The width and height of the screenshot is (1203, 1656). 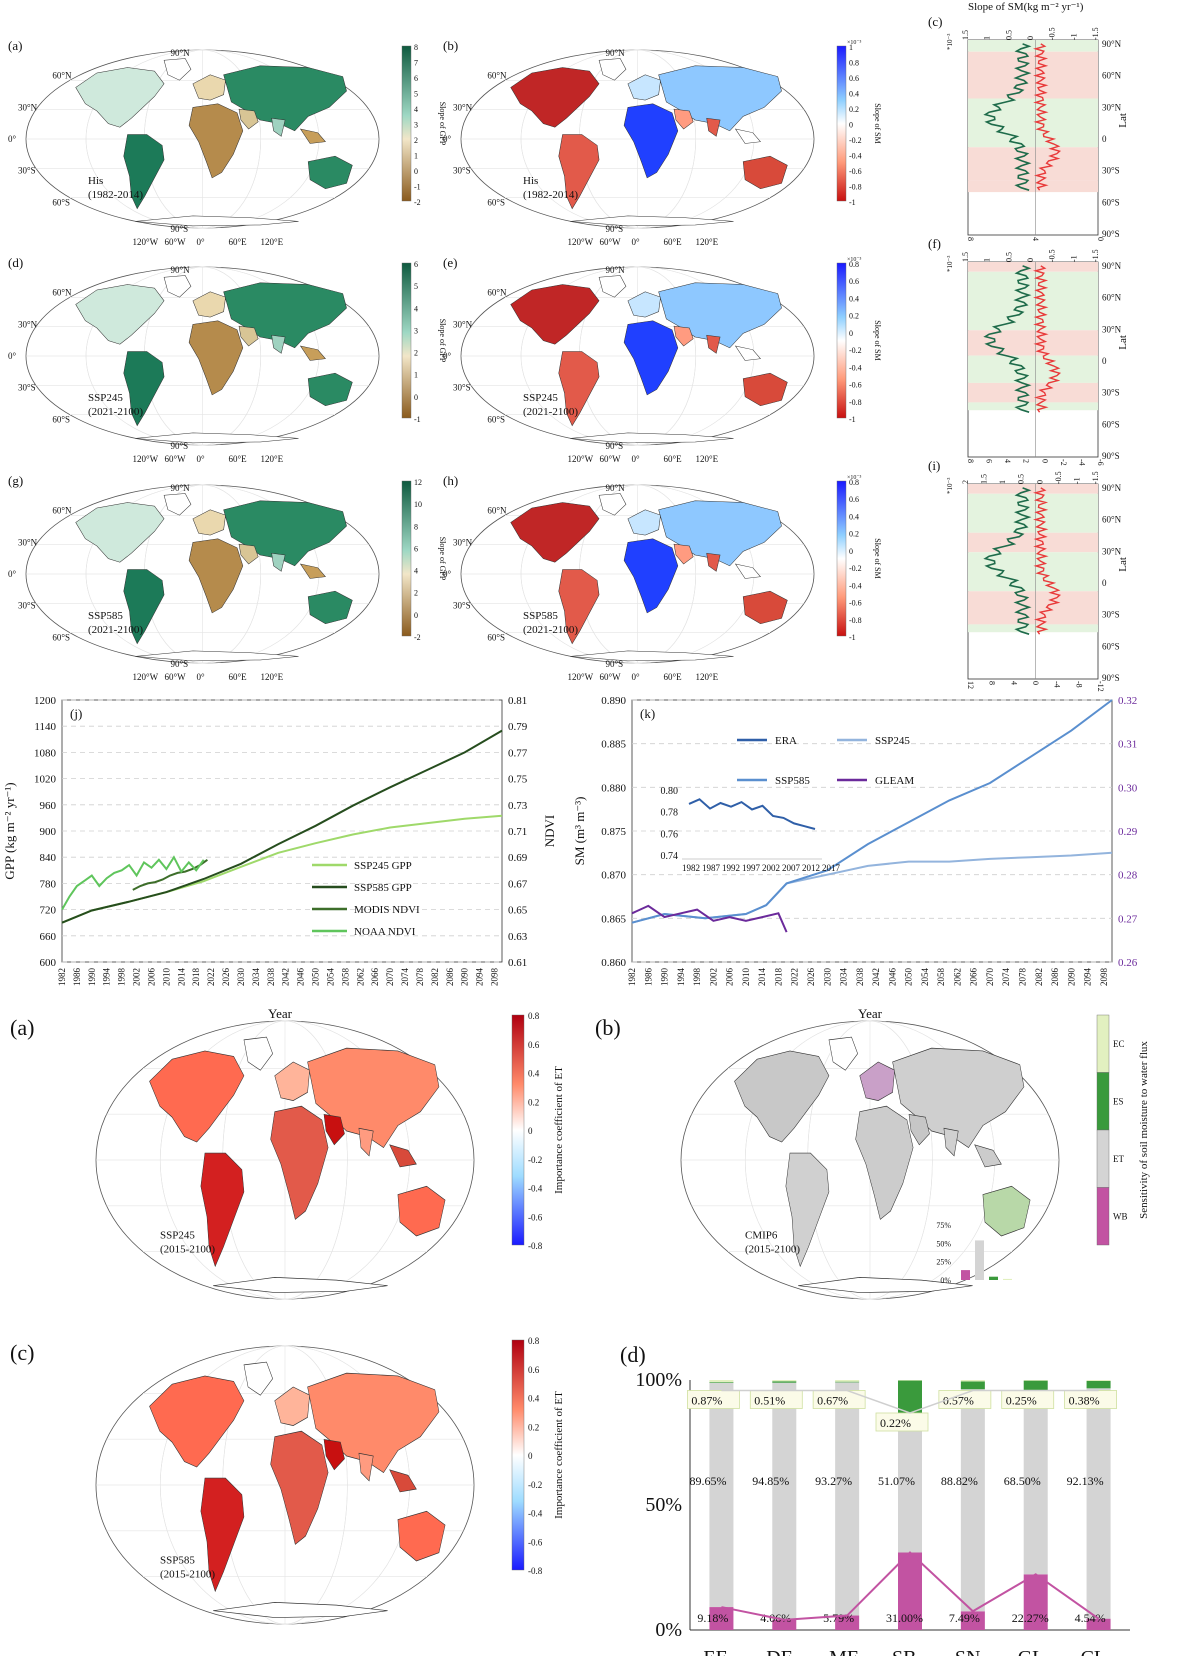 What do you see at coordinates (1026, 461) in the screenshot?
I see `bottom-tick: 2` at bounding box center [1026, 461].